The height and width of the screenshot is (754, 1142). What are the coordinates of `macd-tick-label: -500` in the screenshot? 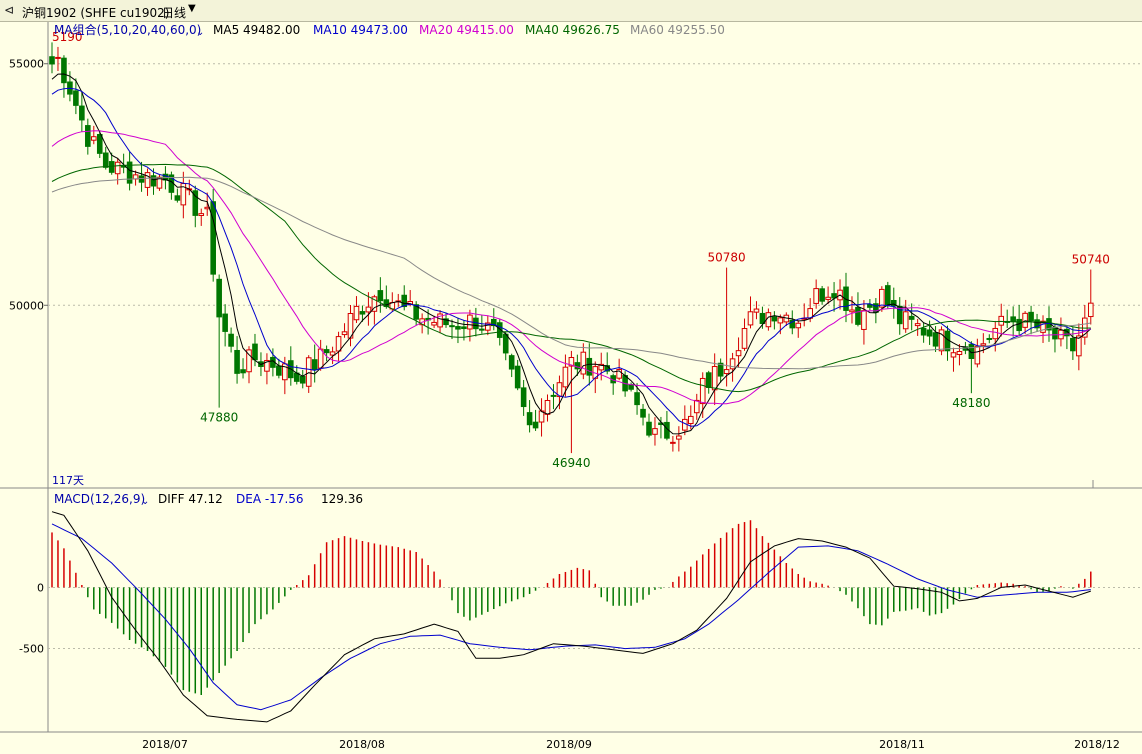 It's located at (31, 649).